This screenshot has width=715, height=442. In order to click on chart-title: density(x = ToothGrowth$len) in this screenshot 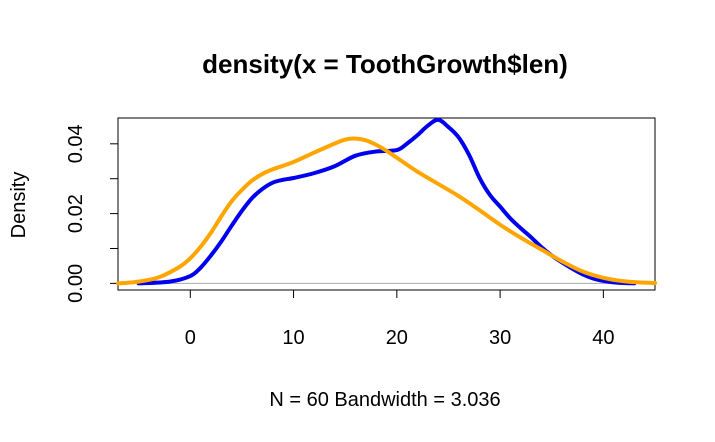, I will do `click(385, 64)`.